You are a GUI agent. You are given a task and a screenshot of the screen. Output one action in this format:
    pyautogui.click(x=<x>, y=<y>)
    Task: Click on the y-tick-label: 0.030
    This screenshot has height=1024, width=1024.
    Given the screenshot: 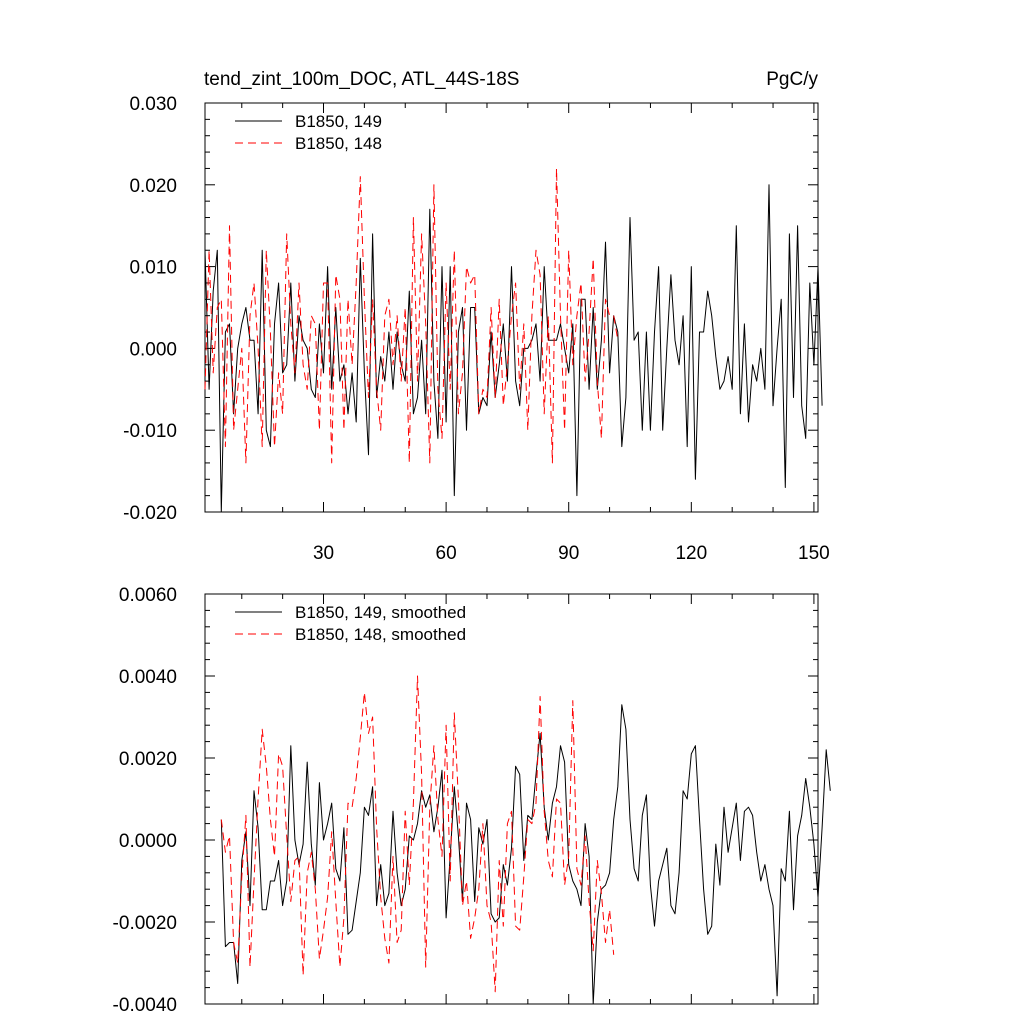 What is the action you would take?
    pyautogui.click(x=153, y=104)
    